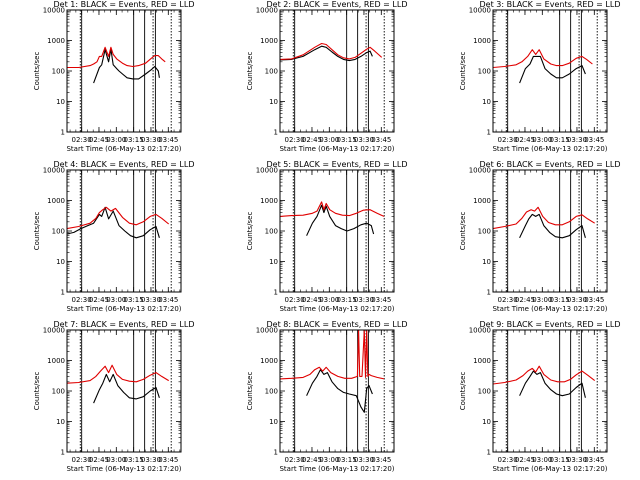  Describe the element at coordinates (124, 324) in the screenshot. I see `panel-title: Det 7: BLACK = Events, RED = LLD` at that location.